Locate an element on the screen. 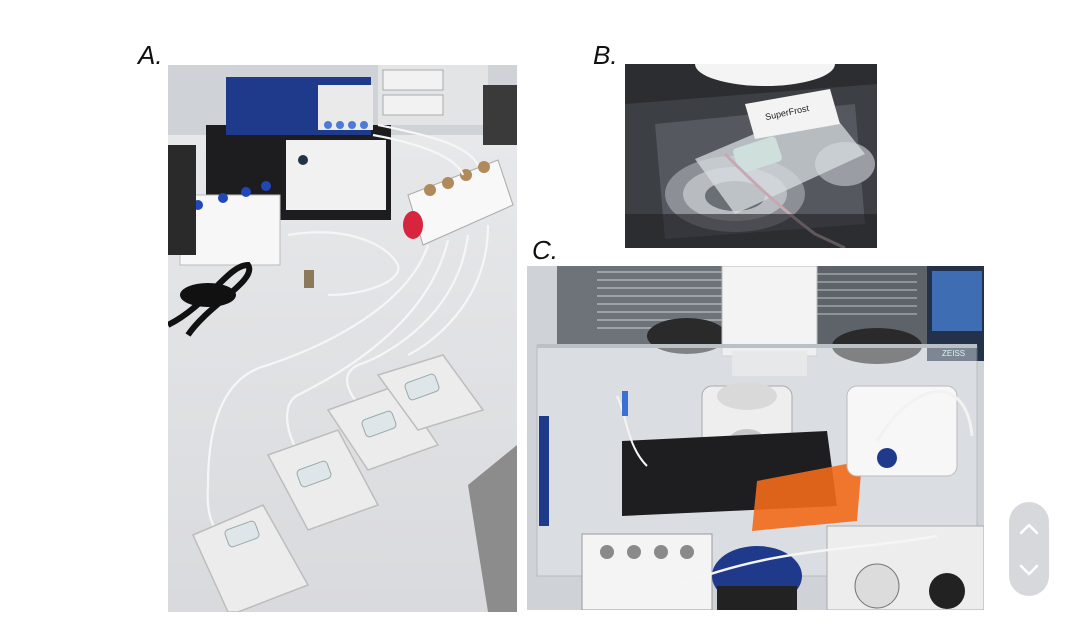 The width and height of the screenshot is (1080, 634). chevron-up-icon is located at coordinates (1029, 528).